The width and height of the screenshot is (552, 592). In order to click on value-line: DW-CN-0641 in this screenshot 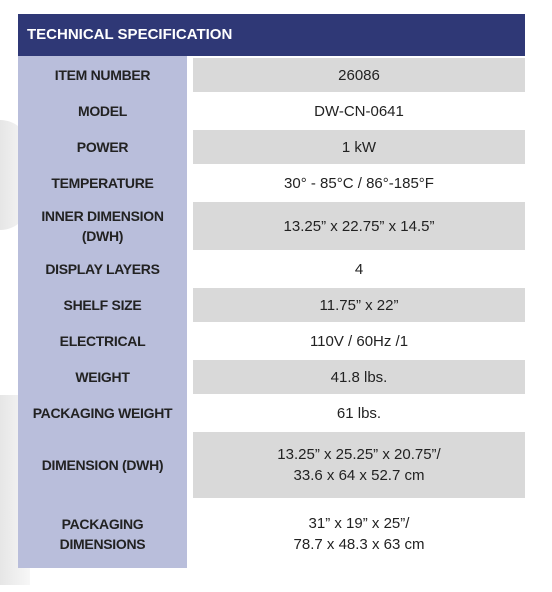, I will do `click(359, 111)`.